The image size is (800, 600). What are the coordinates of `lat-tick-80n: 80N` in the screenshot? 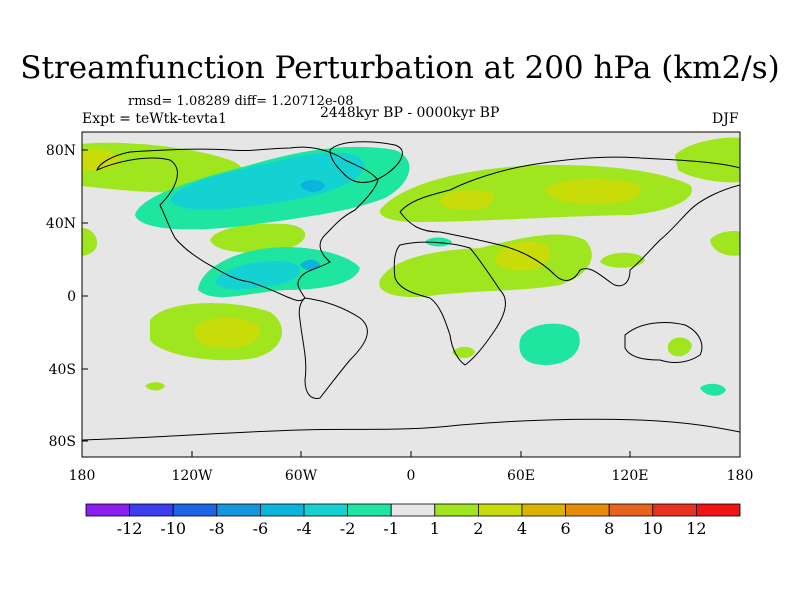 It's located at (61, 151).